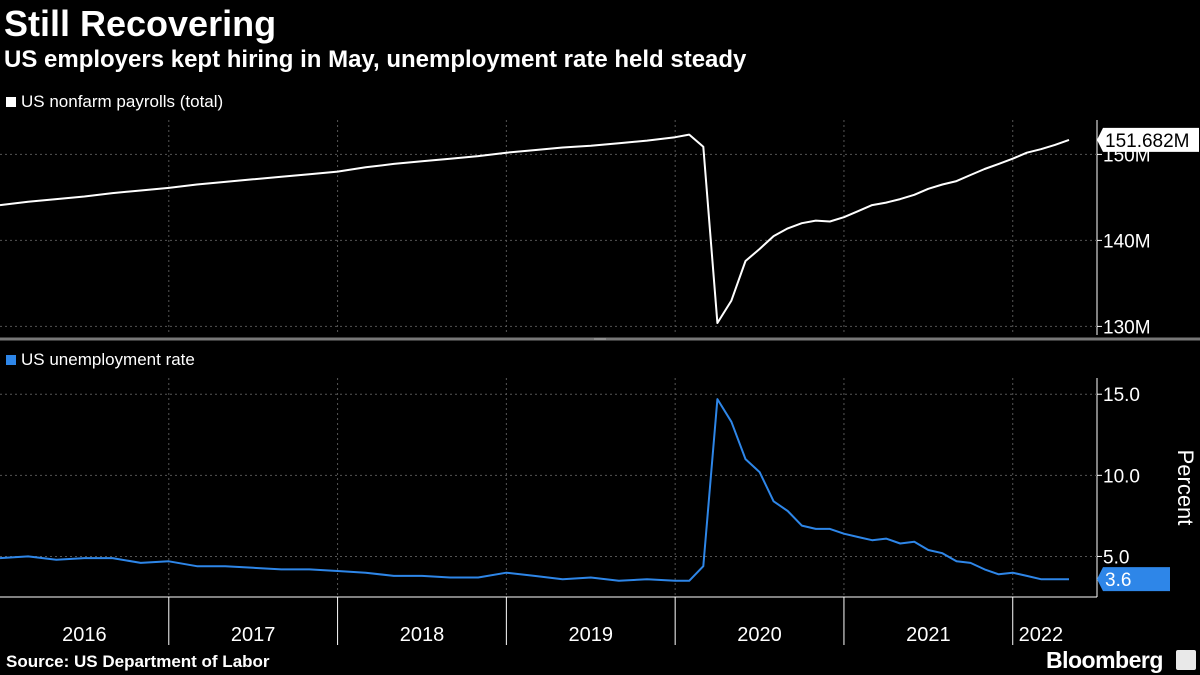  I want to click on last-value-label: 3.6, so click(1118, 580).